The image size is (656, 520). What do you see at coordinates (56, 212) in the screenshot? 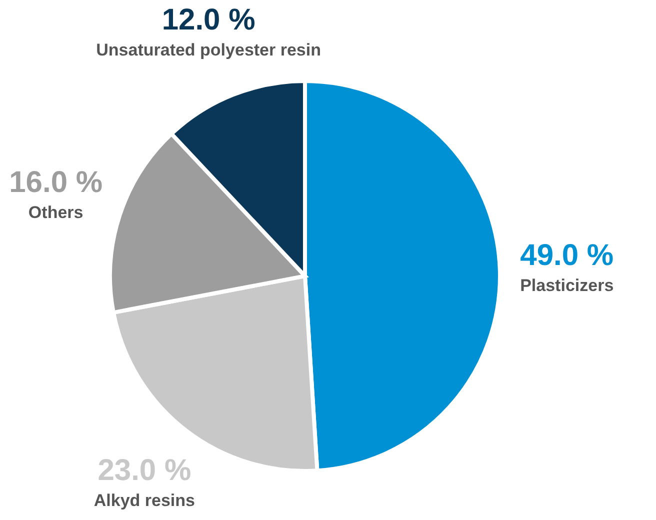
I see `slice-label: Others` at bounding box center [56, 212].